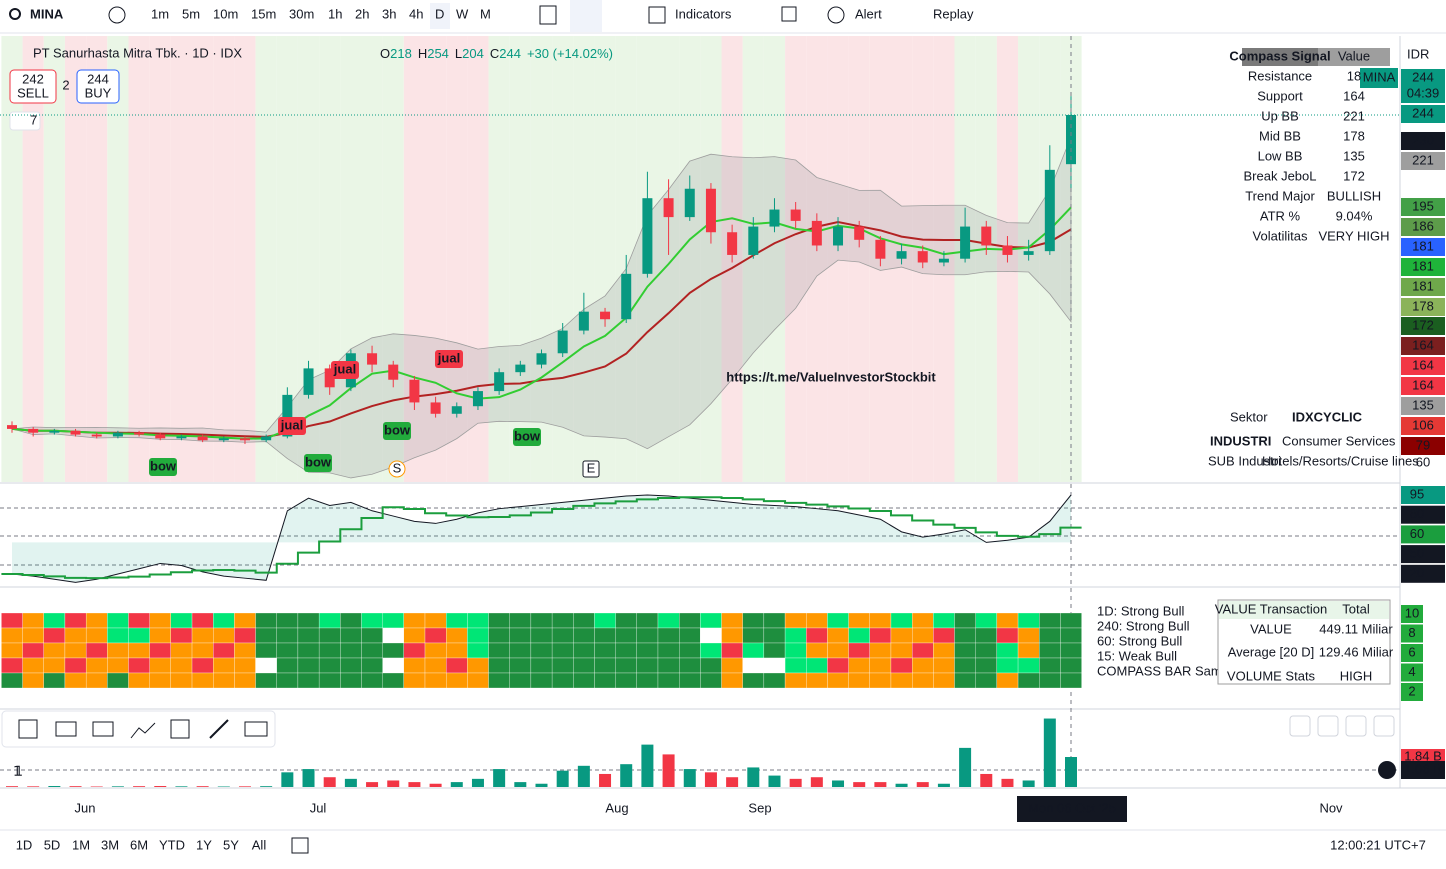 The image size is (1446, 869). What do you see at coordinates (1387, 770) in the screenshot?
I see `add-button` at bounding box center [1387, 770].